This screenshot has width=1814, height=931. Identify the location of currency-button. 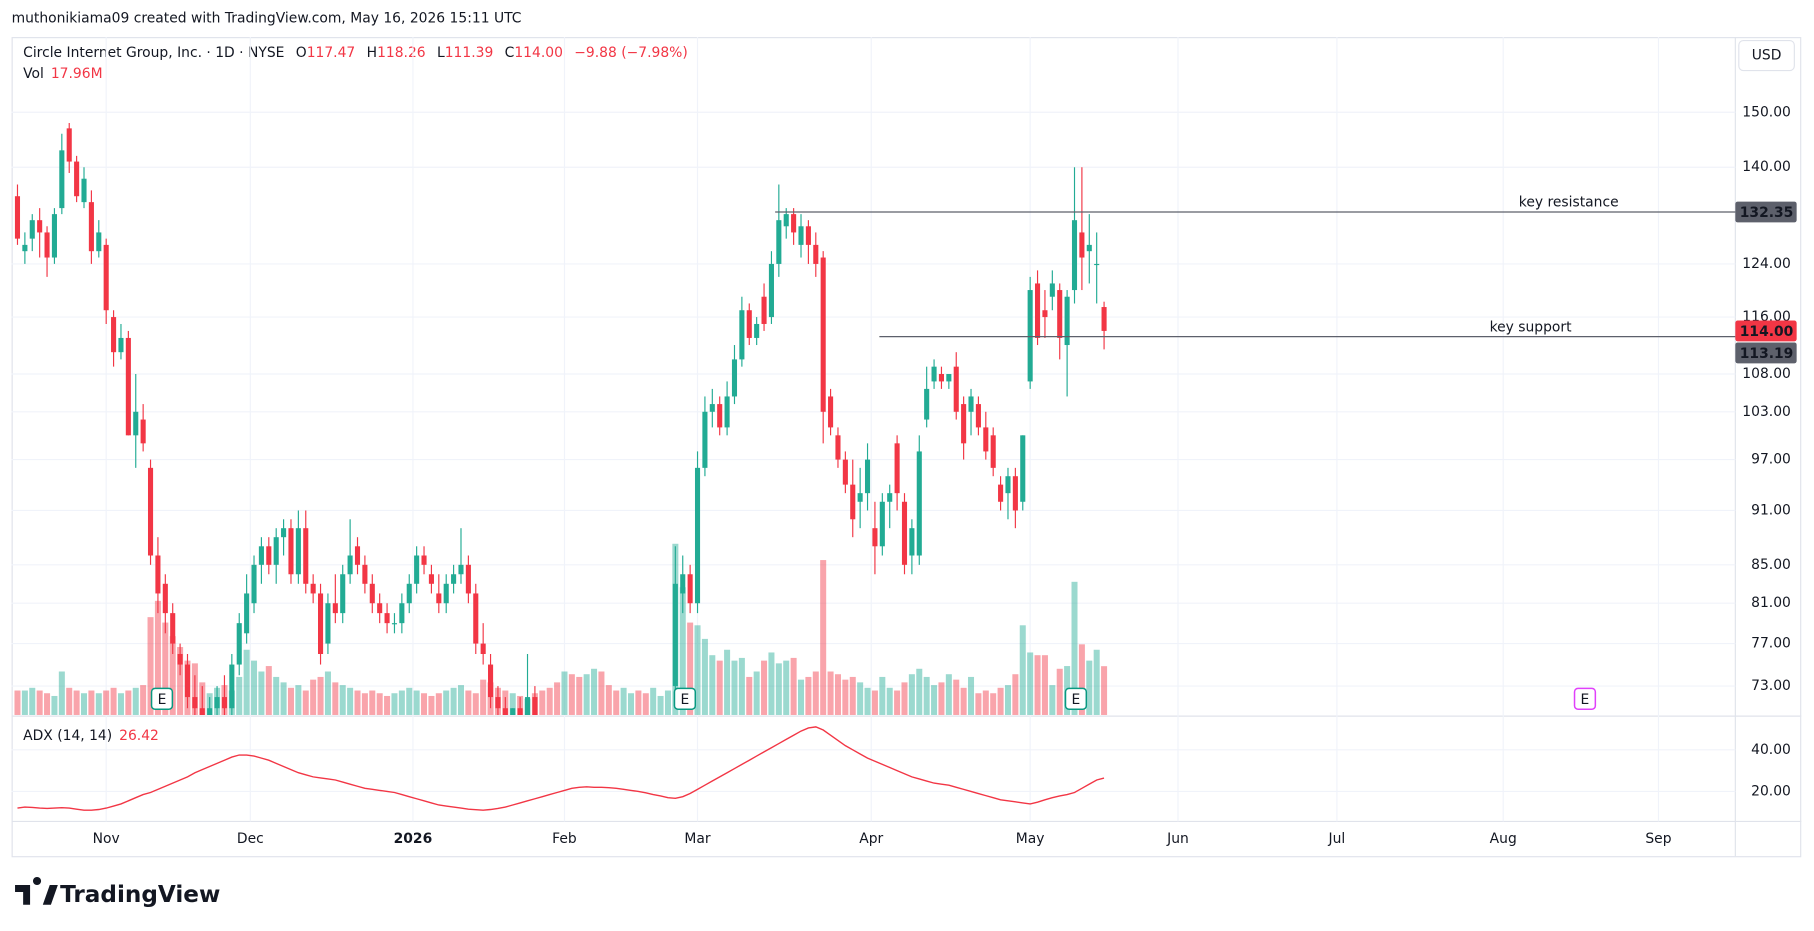
(1766, 55).